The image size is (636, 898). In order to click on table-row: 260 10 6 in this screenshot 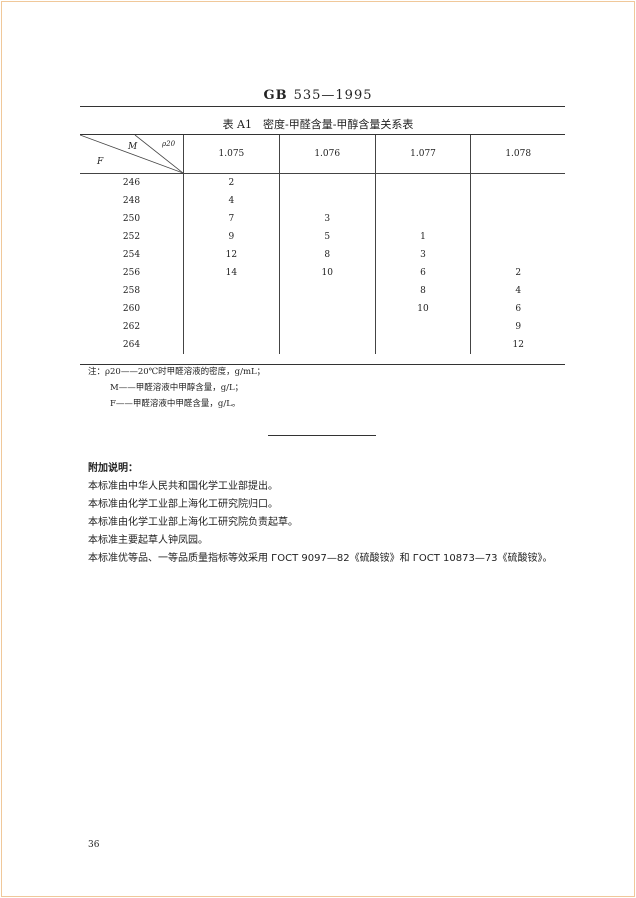, I will do `click(322, 309)`.